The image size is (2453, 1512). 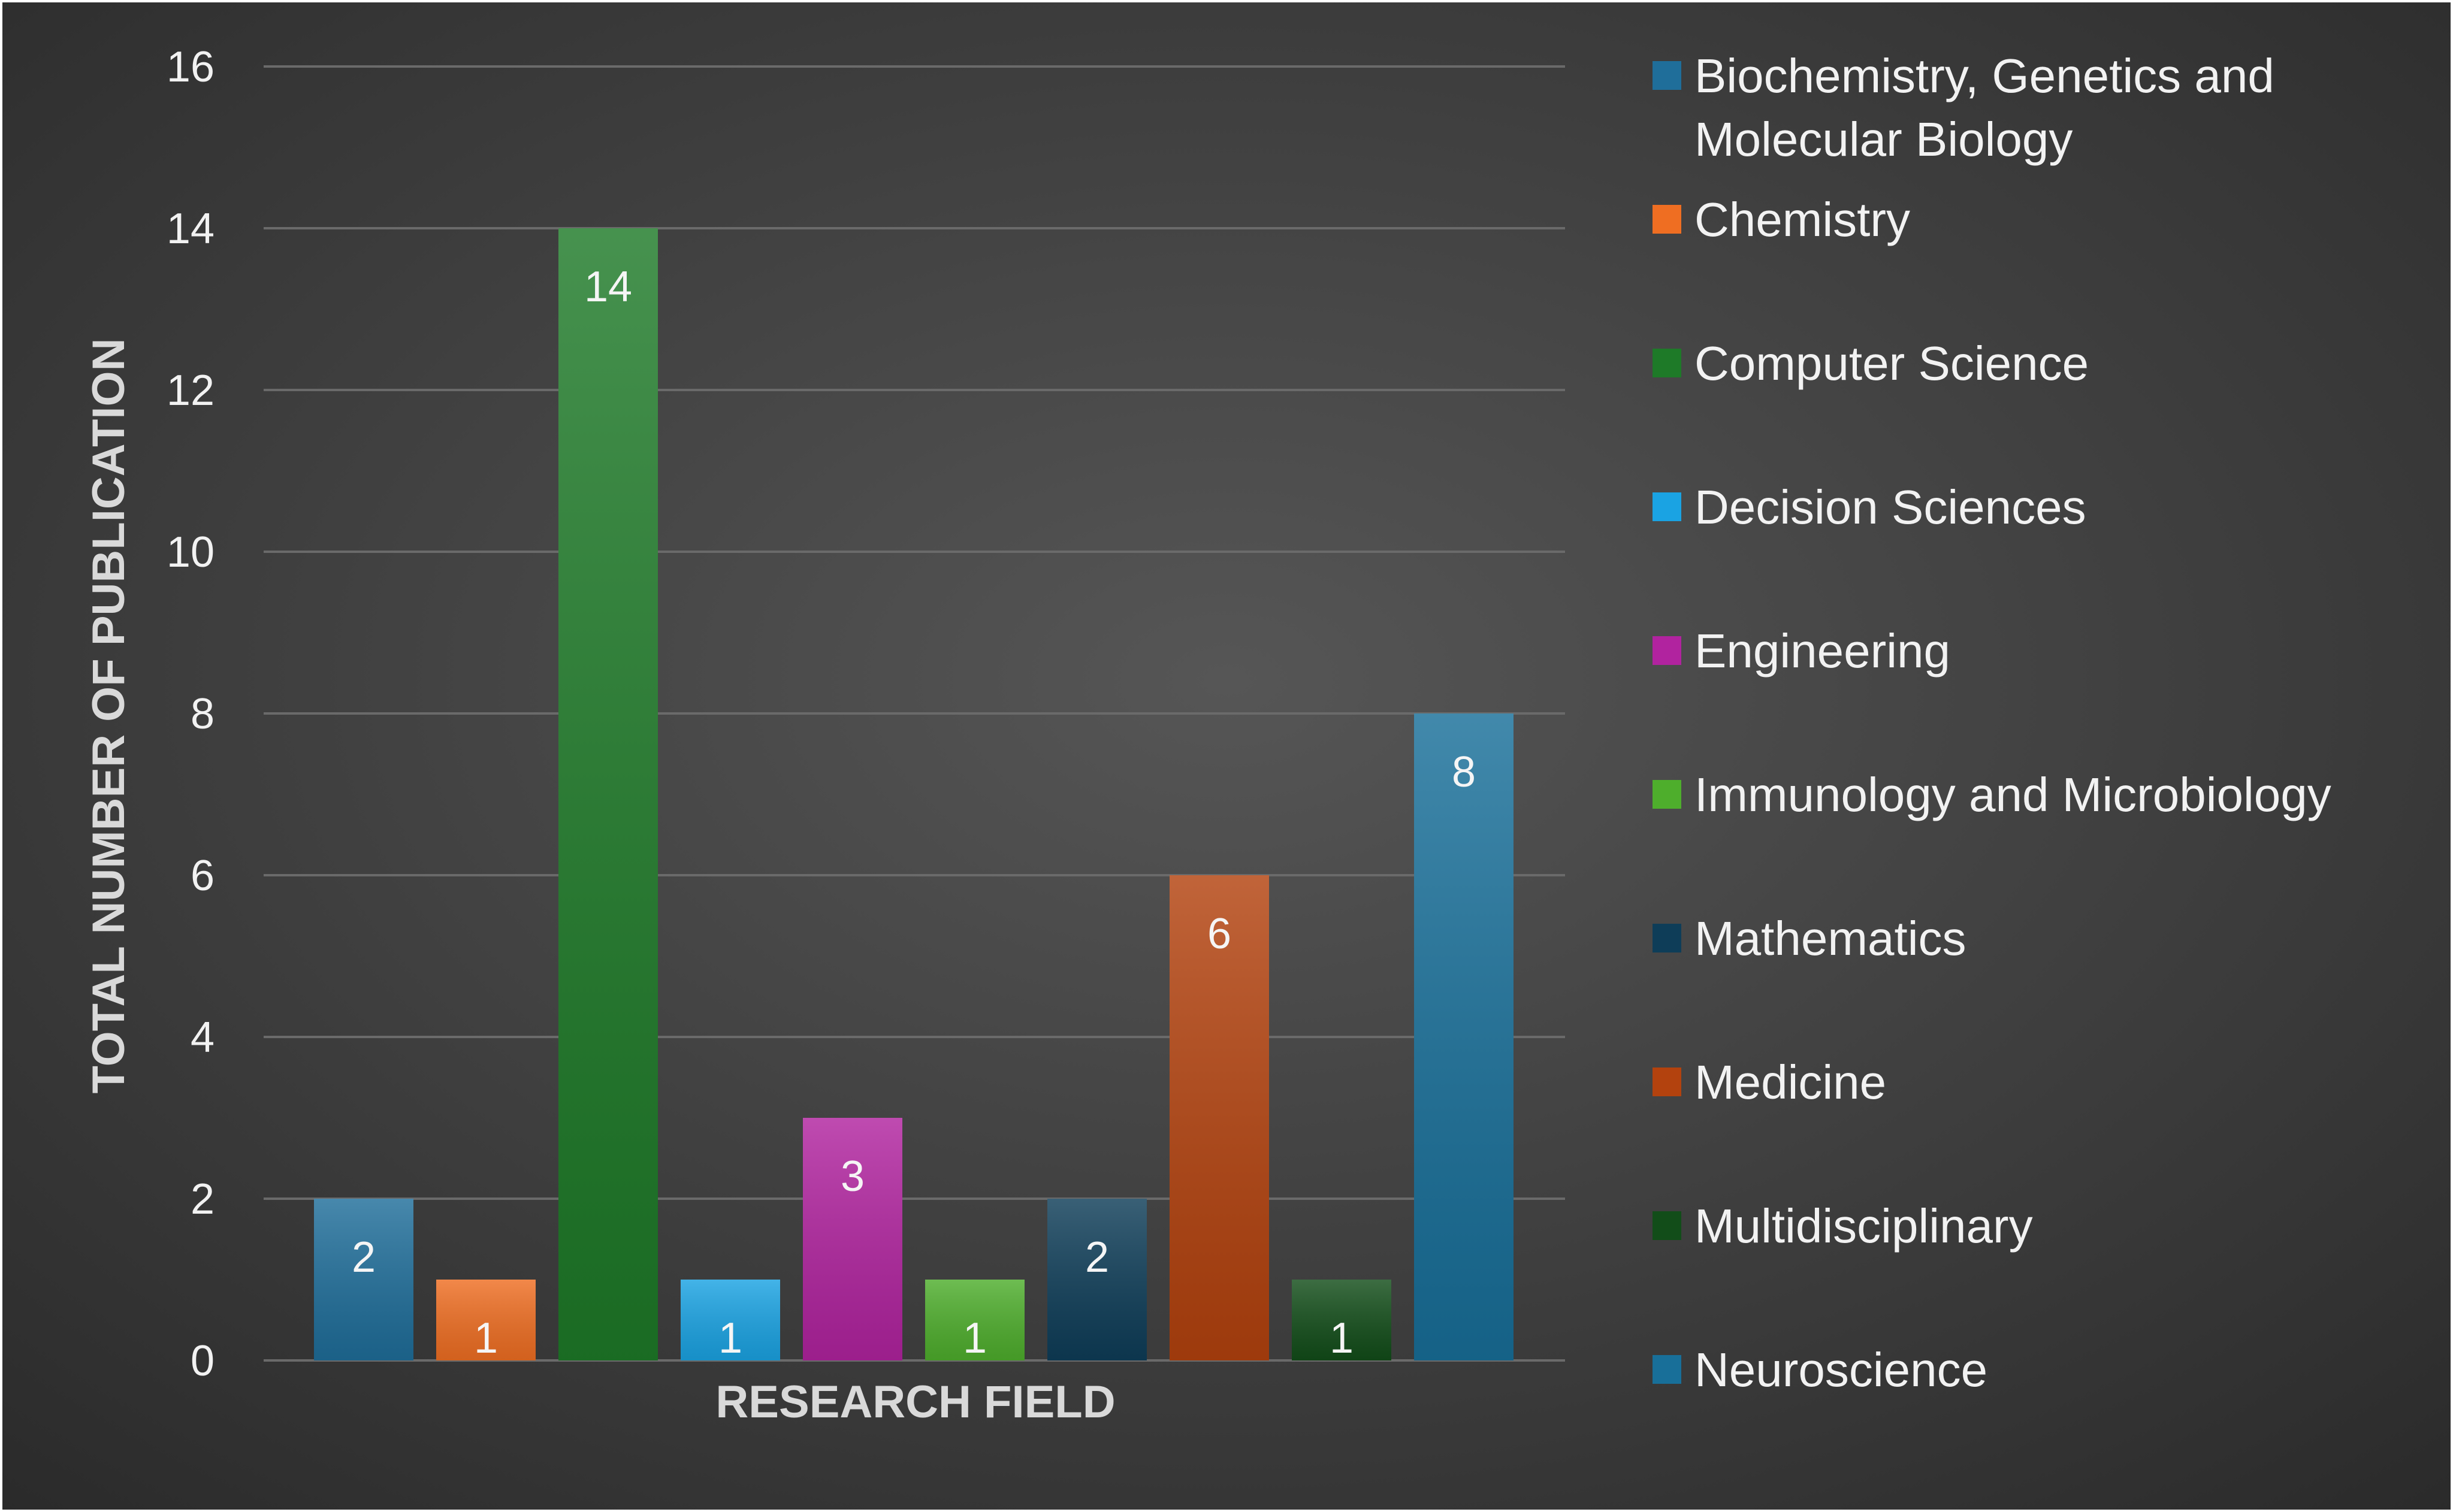 I want to click on legend-item: Medicine, so click(x=1770, y=1082).